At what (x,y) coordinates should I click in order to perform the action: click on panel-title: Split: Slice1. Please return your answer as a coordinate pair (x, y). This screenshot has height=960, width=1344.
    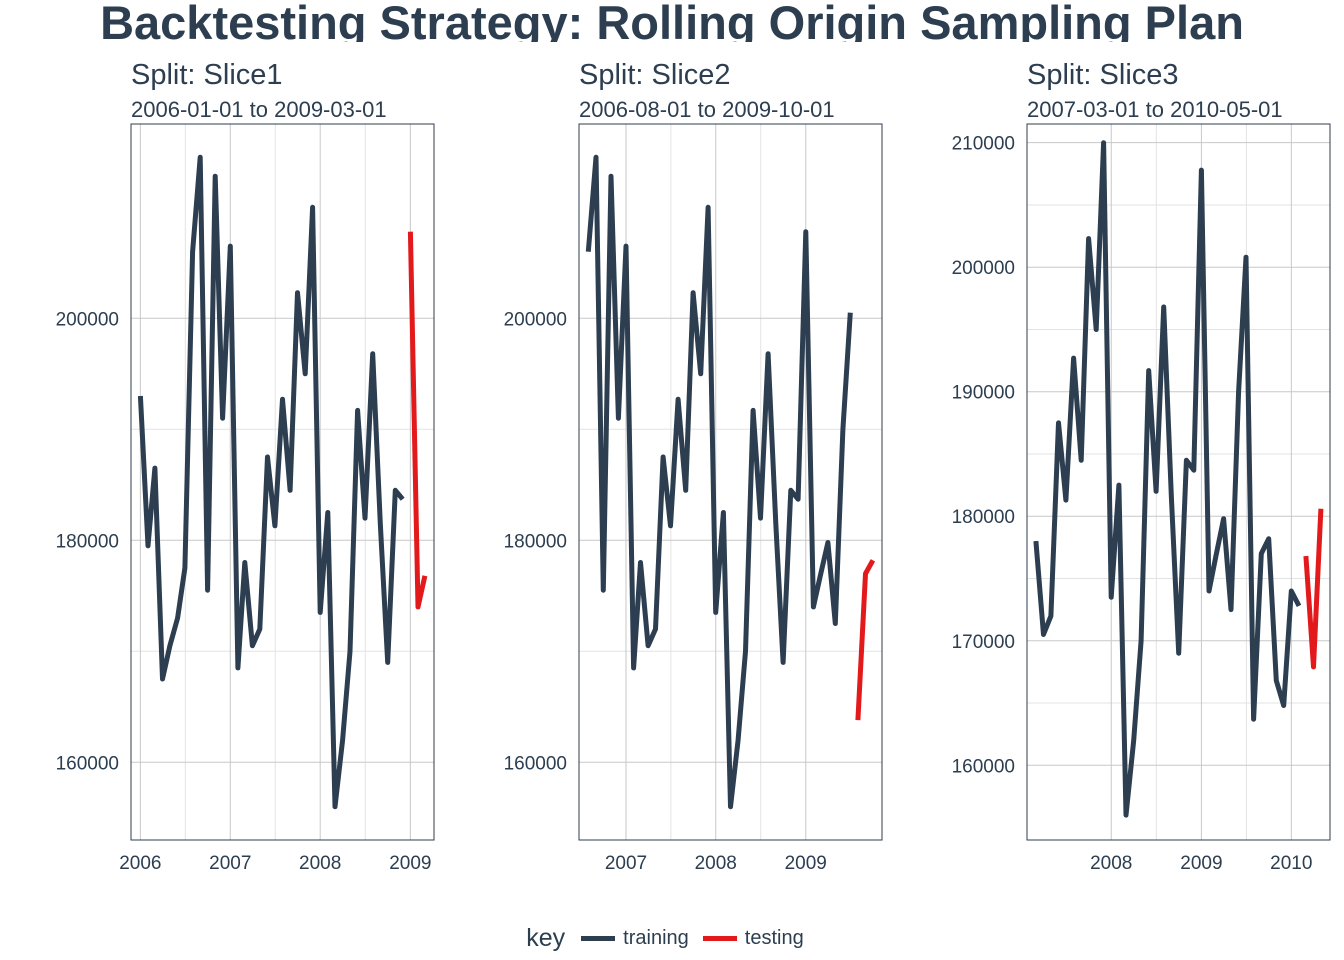
    Looking at the image, I should click on (207, 75).